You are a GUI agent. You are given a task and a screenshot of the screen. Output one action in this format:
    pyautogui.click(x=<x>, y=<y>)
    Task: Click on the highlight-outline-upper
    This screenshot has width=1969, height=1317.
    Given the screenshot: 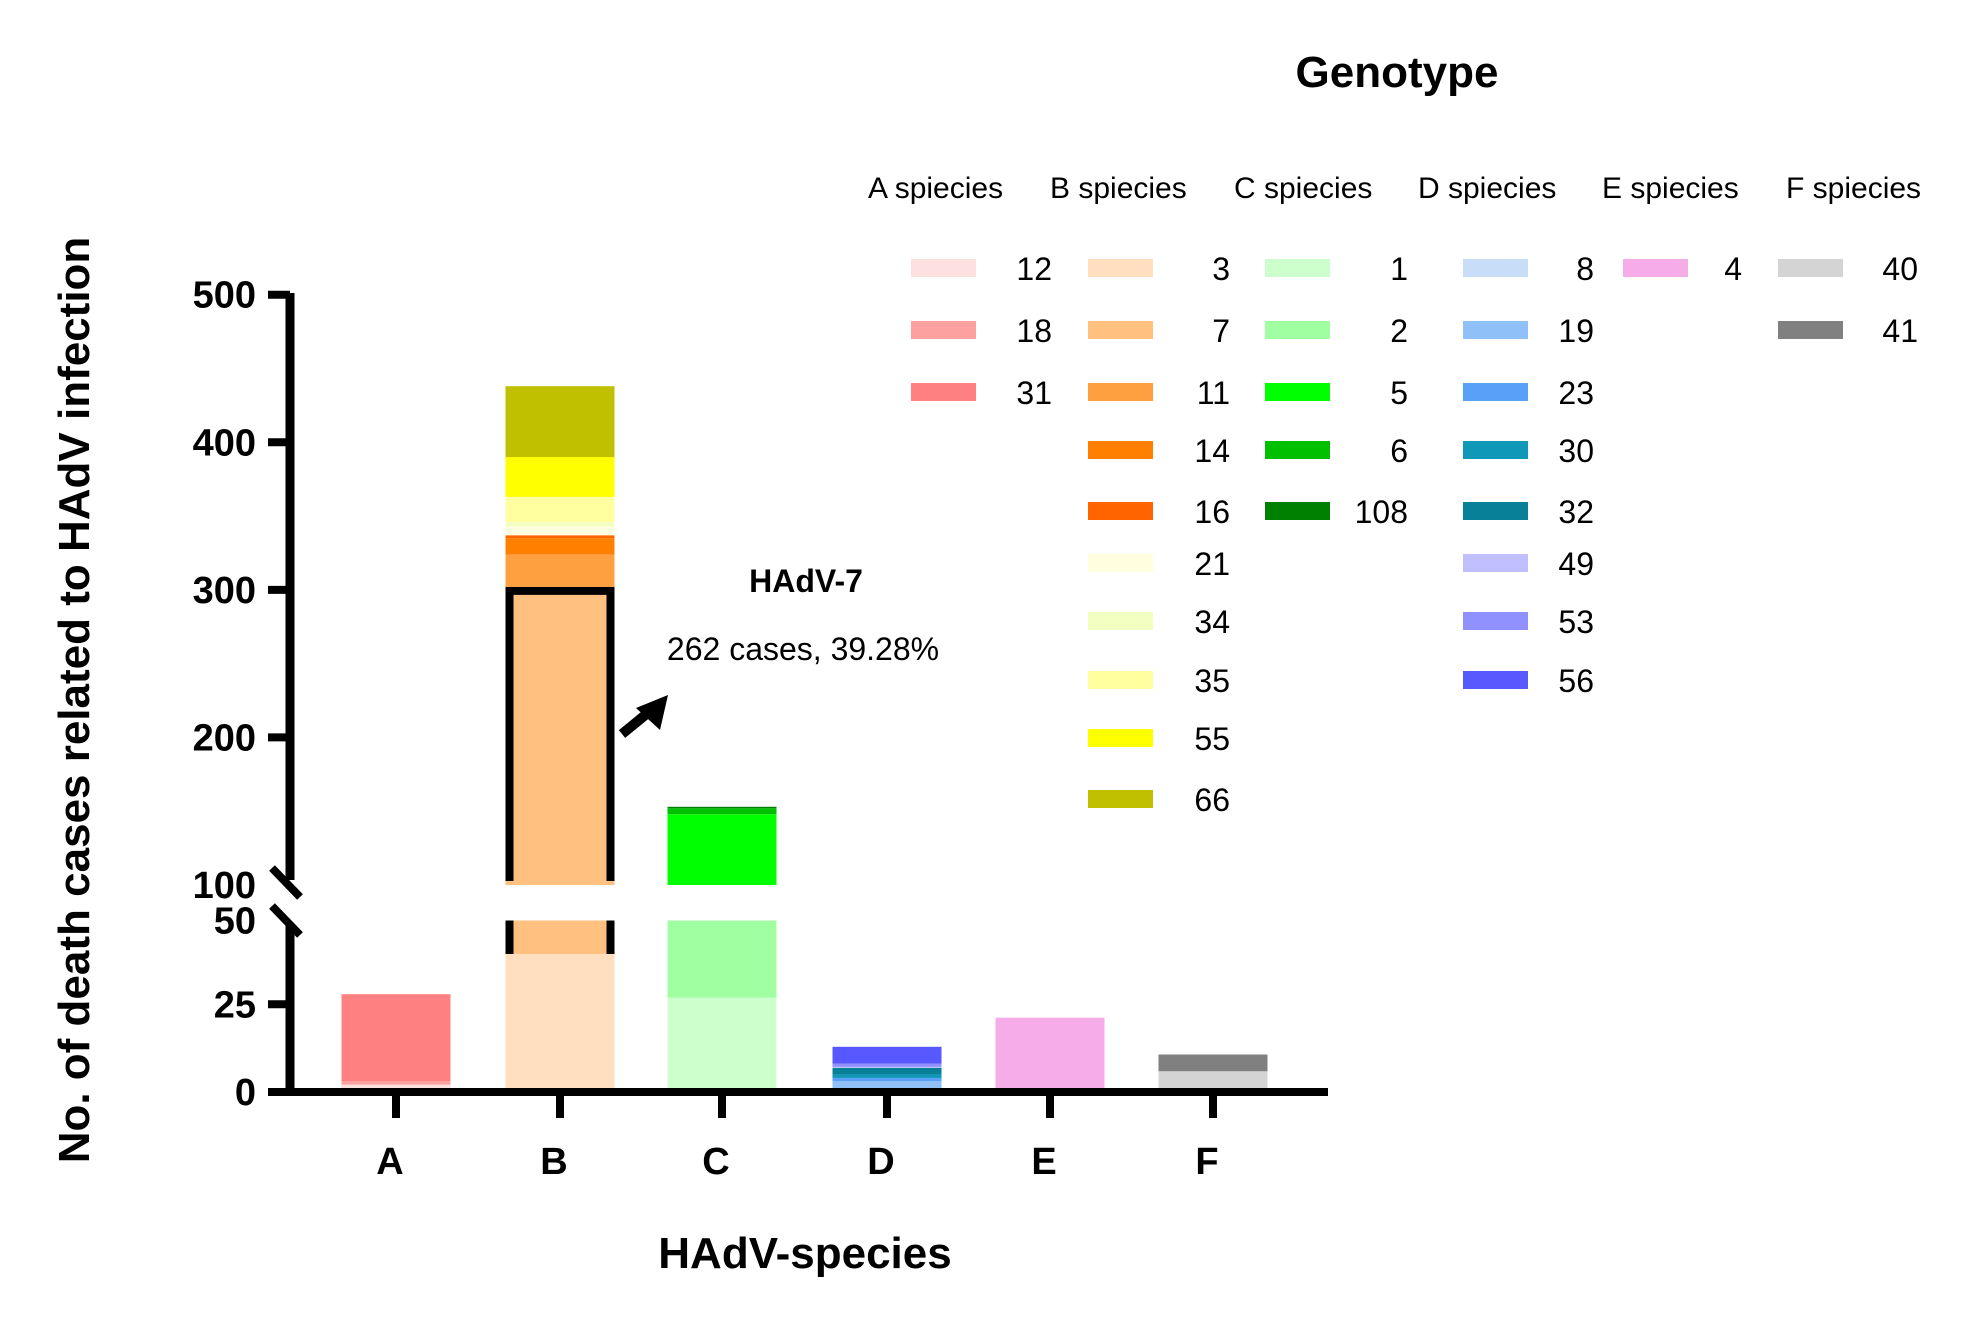 What is the action you would take?
    pyautogui.click(x=560, y=733)
    